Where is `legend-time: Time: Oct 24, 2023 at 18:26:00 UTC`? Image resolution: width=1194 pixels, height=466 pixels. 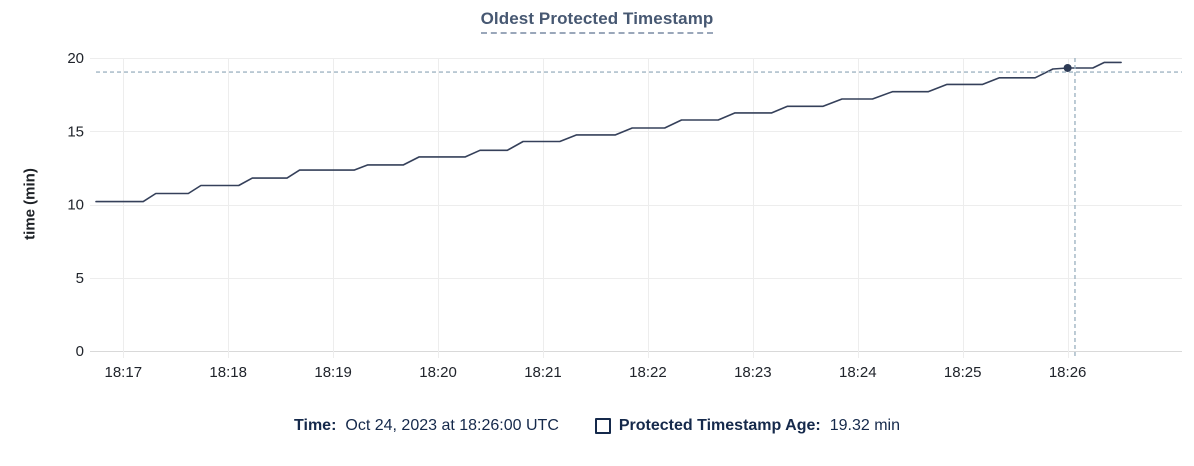
legend-time: Time: Oct 24, 2023 at 18:26:00 UTC is located at coordinates (426, 426).